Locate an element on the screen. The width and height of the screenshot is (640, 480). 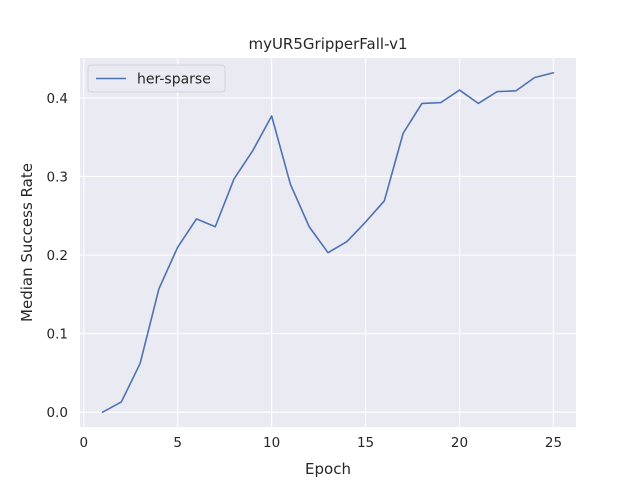
x-tick-label: 10 is located at coordinates (271, 443).